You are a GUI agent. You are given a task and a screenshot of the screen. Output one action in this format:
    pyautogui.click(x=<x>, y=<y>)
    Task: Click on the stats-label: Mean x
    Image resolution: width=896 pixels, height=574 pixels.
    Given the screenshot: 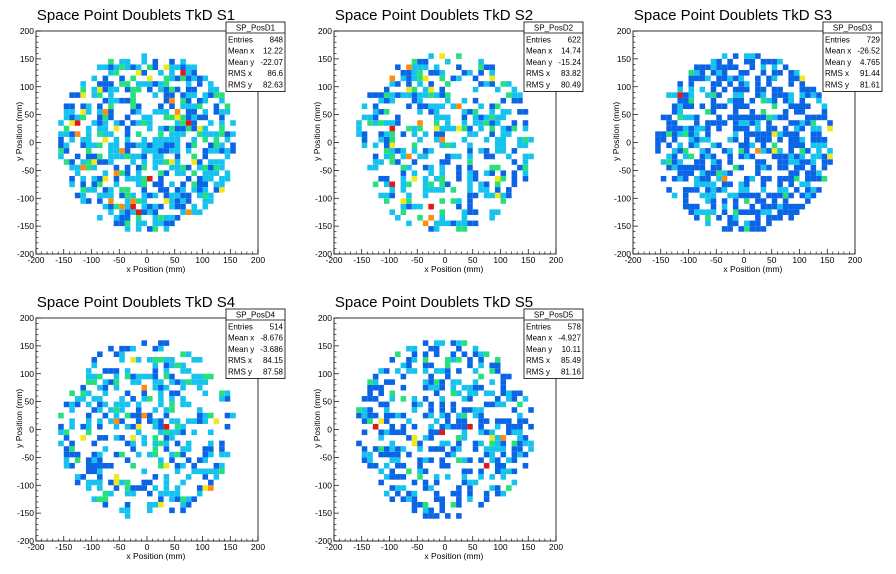 What is the action you would take?
    pyautogui.click(x=241, y=51)
    